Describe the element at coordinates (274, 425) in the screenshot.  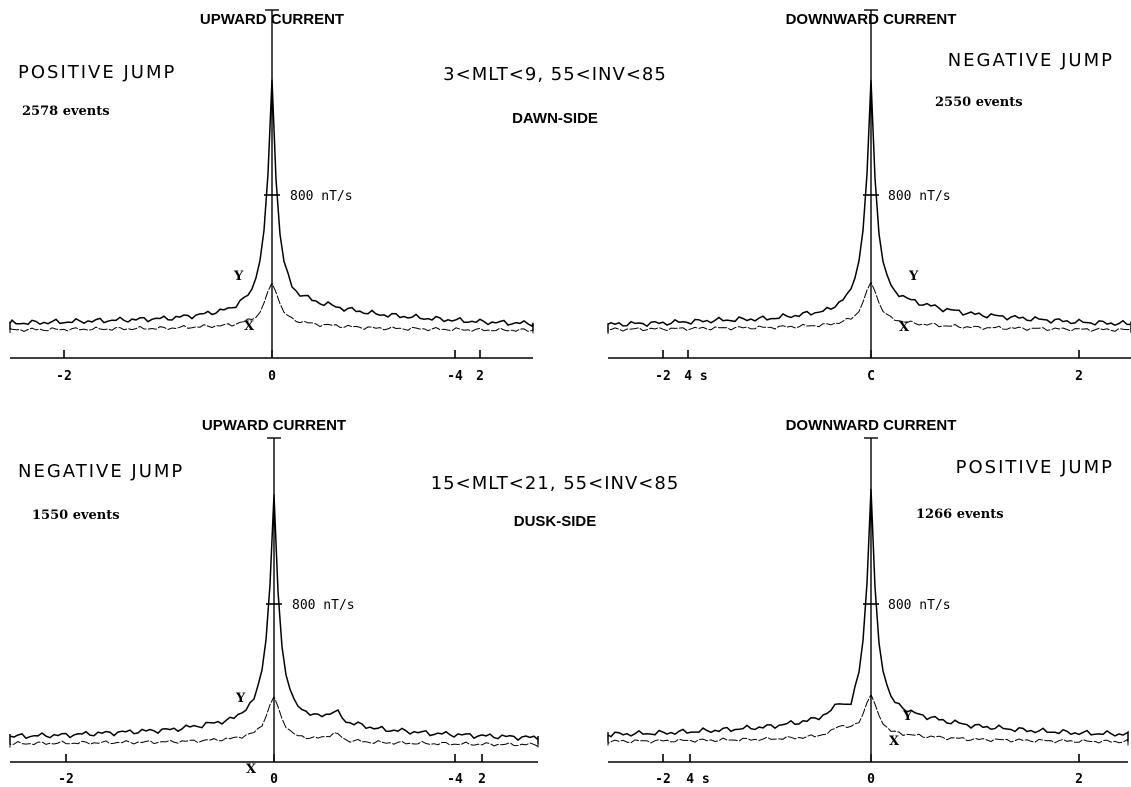
I see `current-title: UPWARD CURRENT` at that location.